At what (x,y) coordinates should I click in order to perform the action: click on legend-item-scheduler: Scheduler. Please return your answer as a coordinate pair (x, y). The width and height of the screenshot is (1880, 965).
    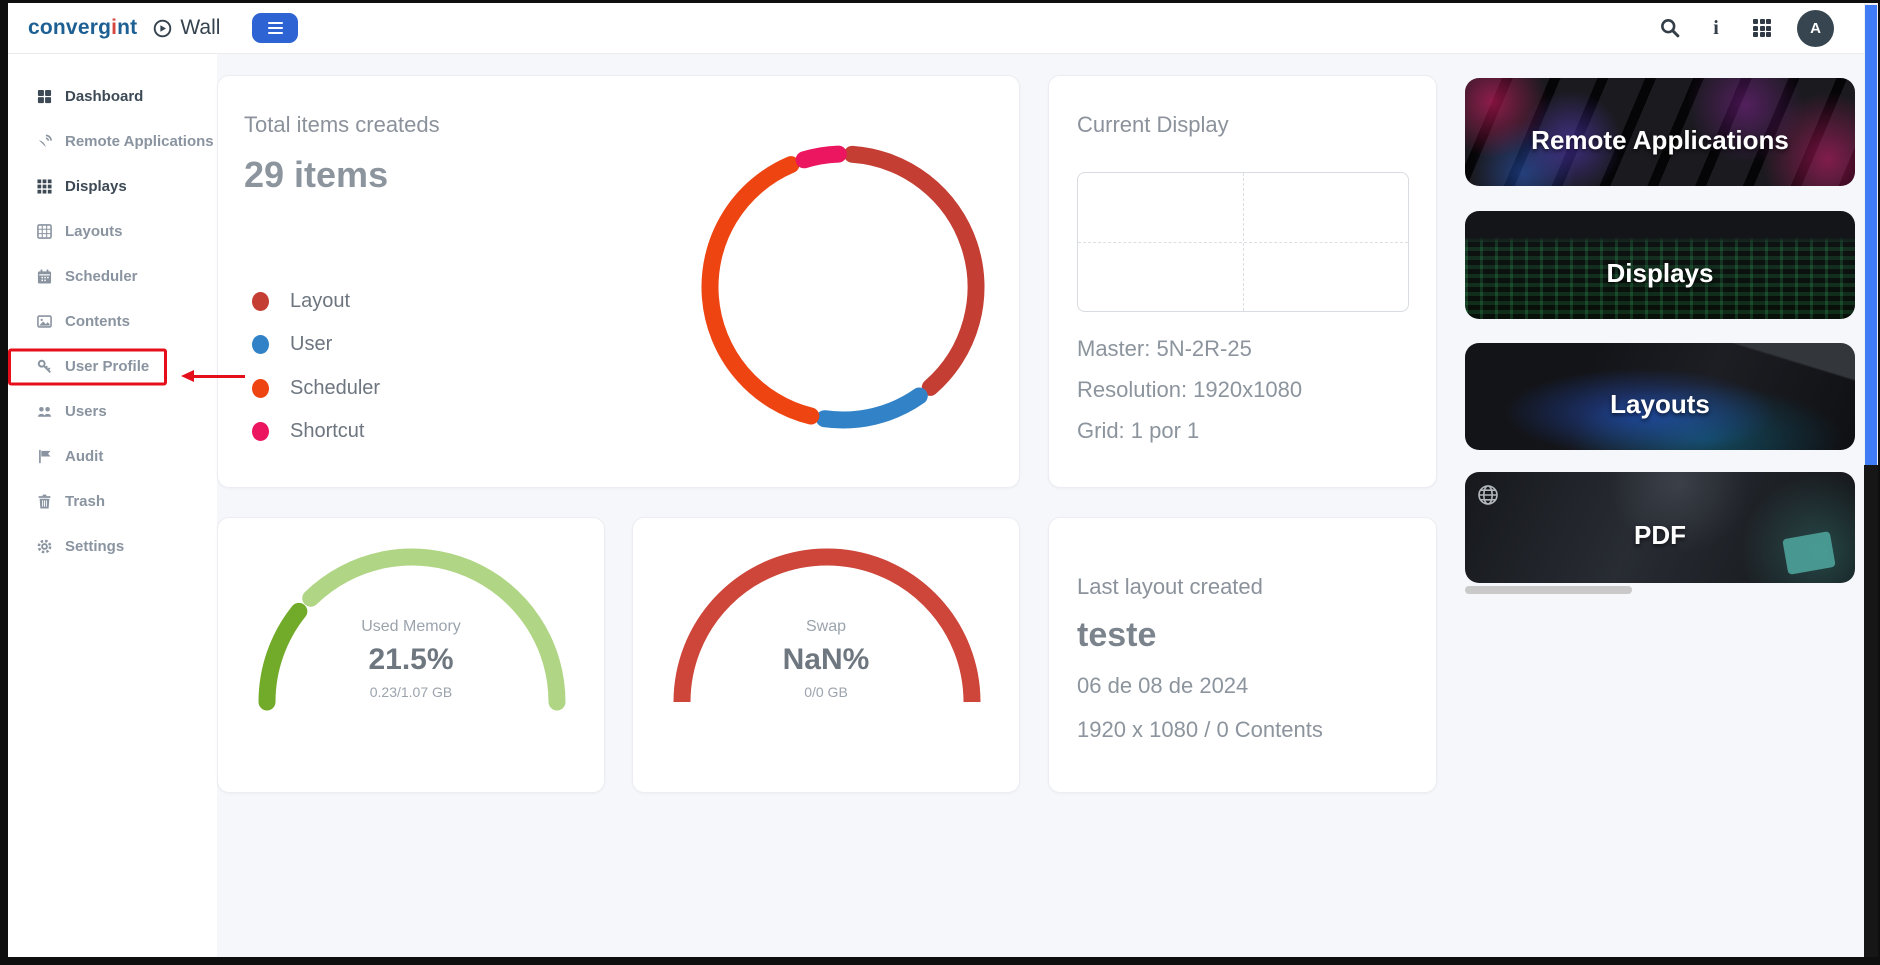
    Looking at the image, I should click on (316, 387).